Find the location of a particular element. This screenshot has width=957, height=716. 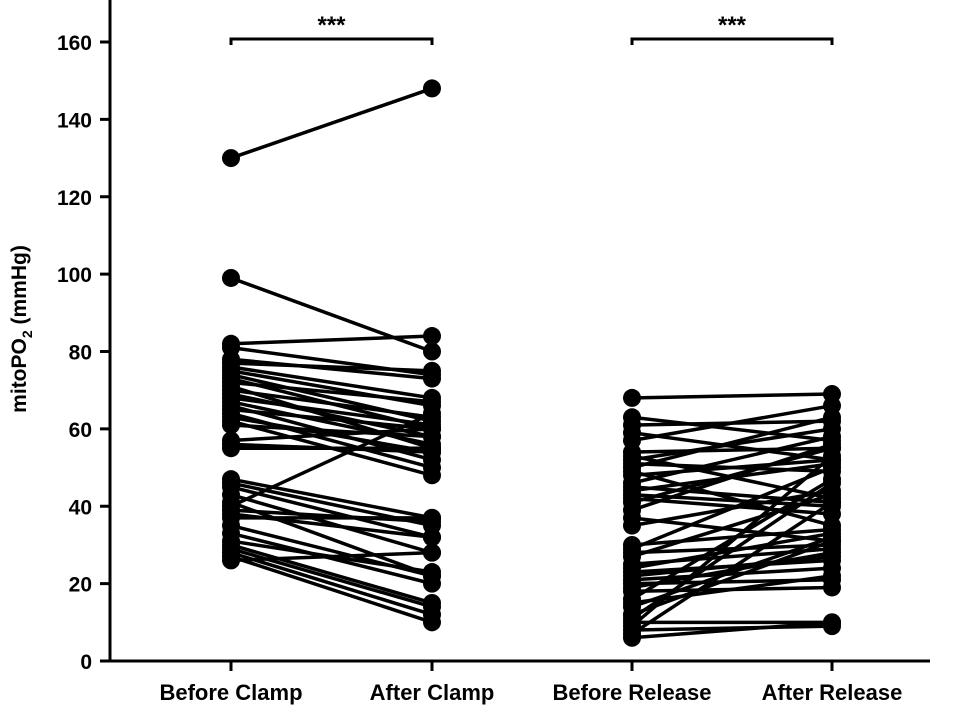

y-axis-title: mitoPO2 (mmHg) is located at coordinates (21, 329).